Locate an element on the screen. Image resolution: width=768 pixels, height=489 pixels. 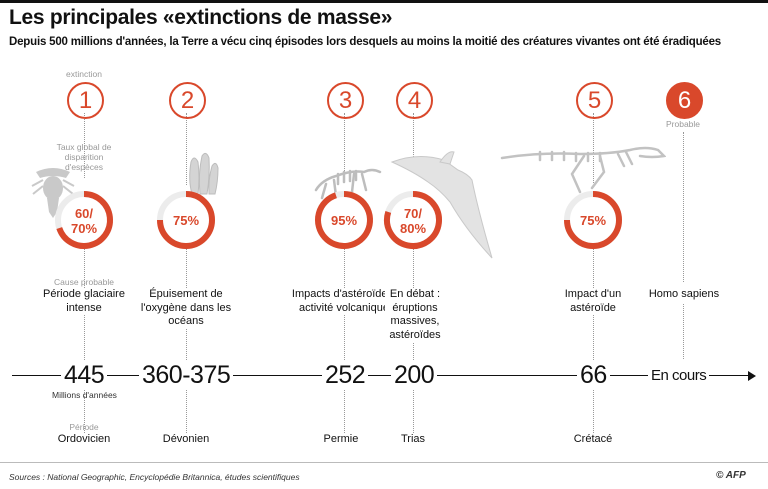
period-4: Trias is located at coordinates (413, 439).